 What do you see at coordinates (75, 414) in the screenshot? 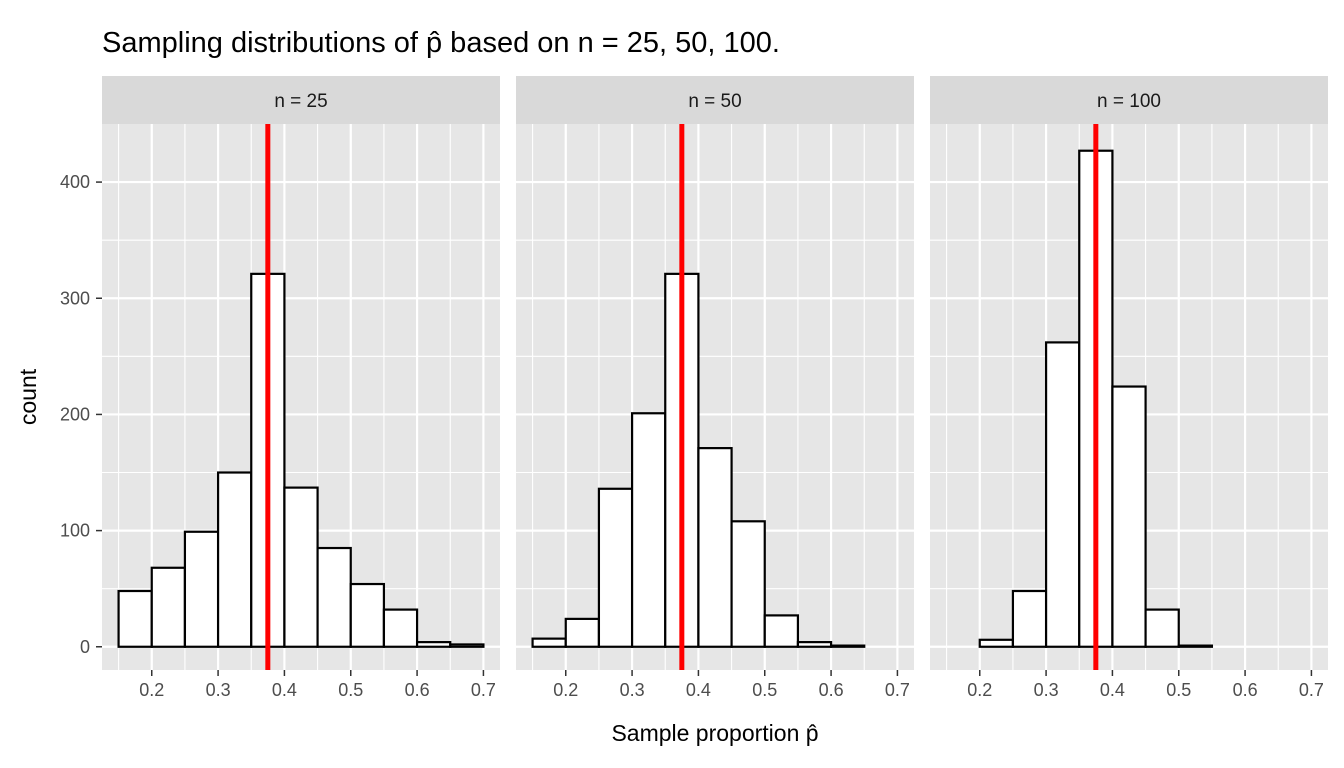
I see `y-tick-label: 200` at bounding box center [75, 414].